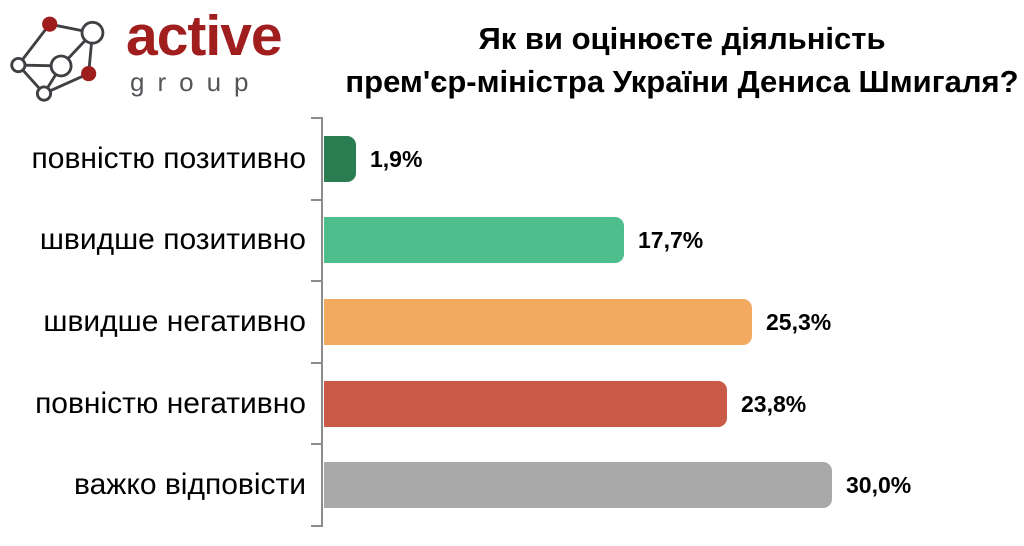 This screenshot has width=1024, height=546. I want to click on network-nodes-icon, so click(57, 59).